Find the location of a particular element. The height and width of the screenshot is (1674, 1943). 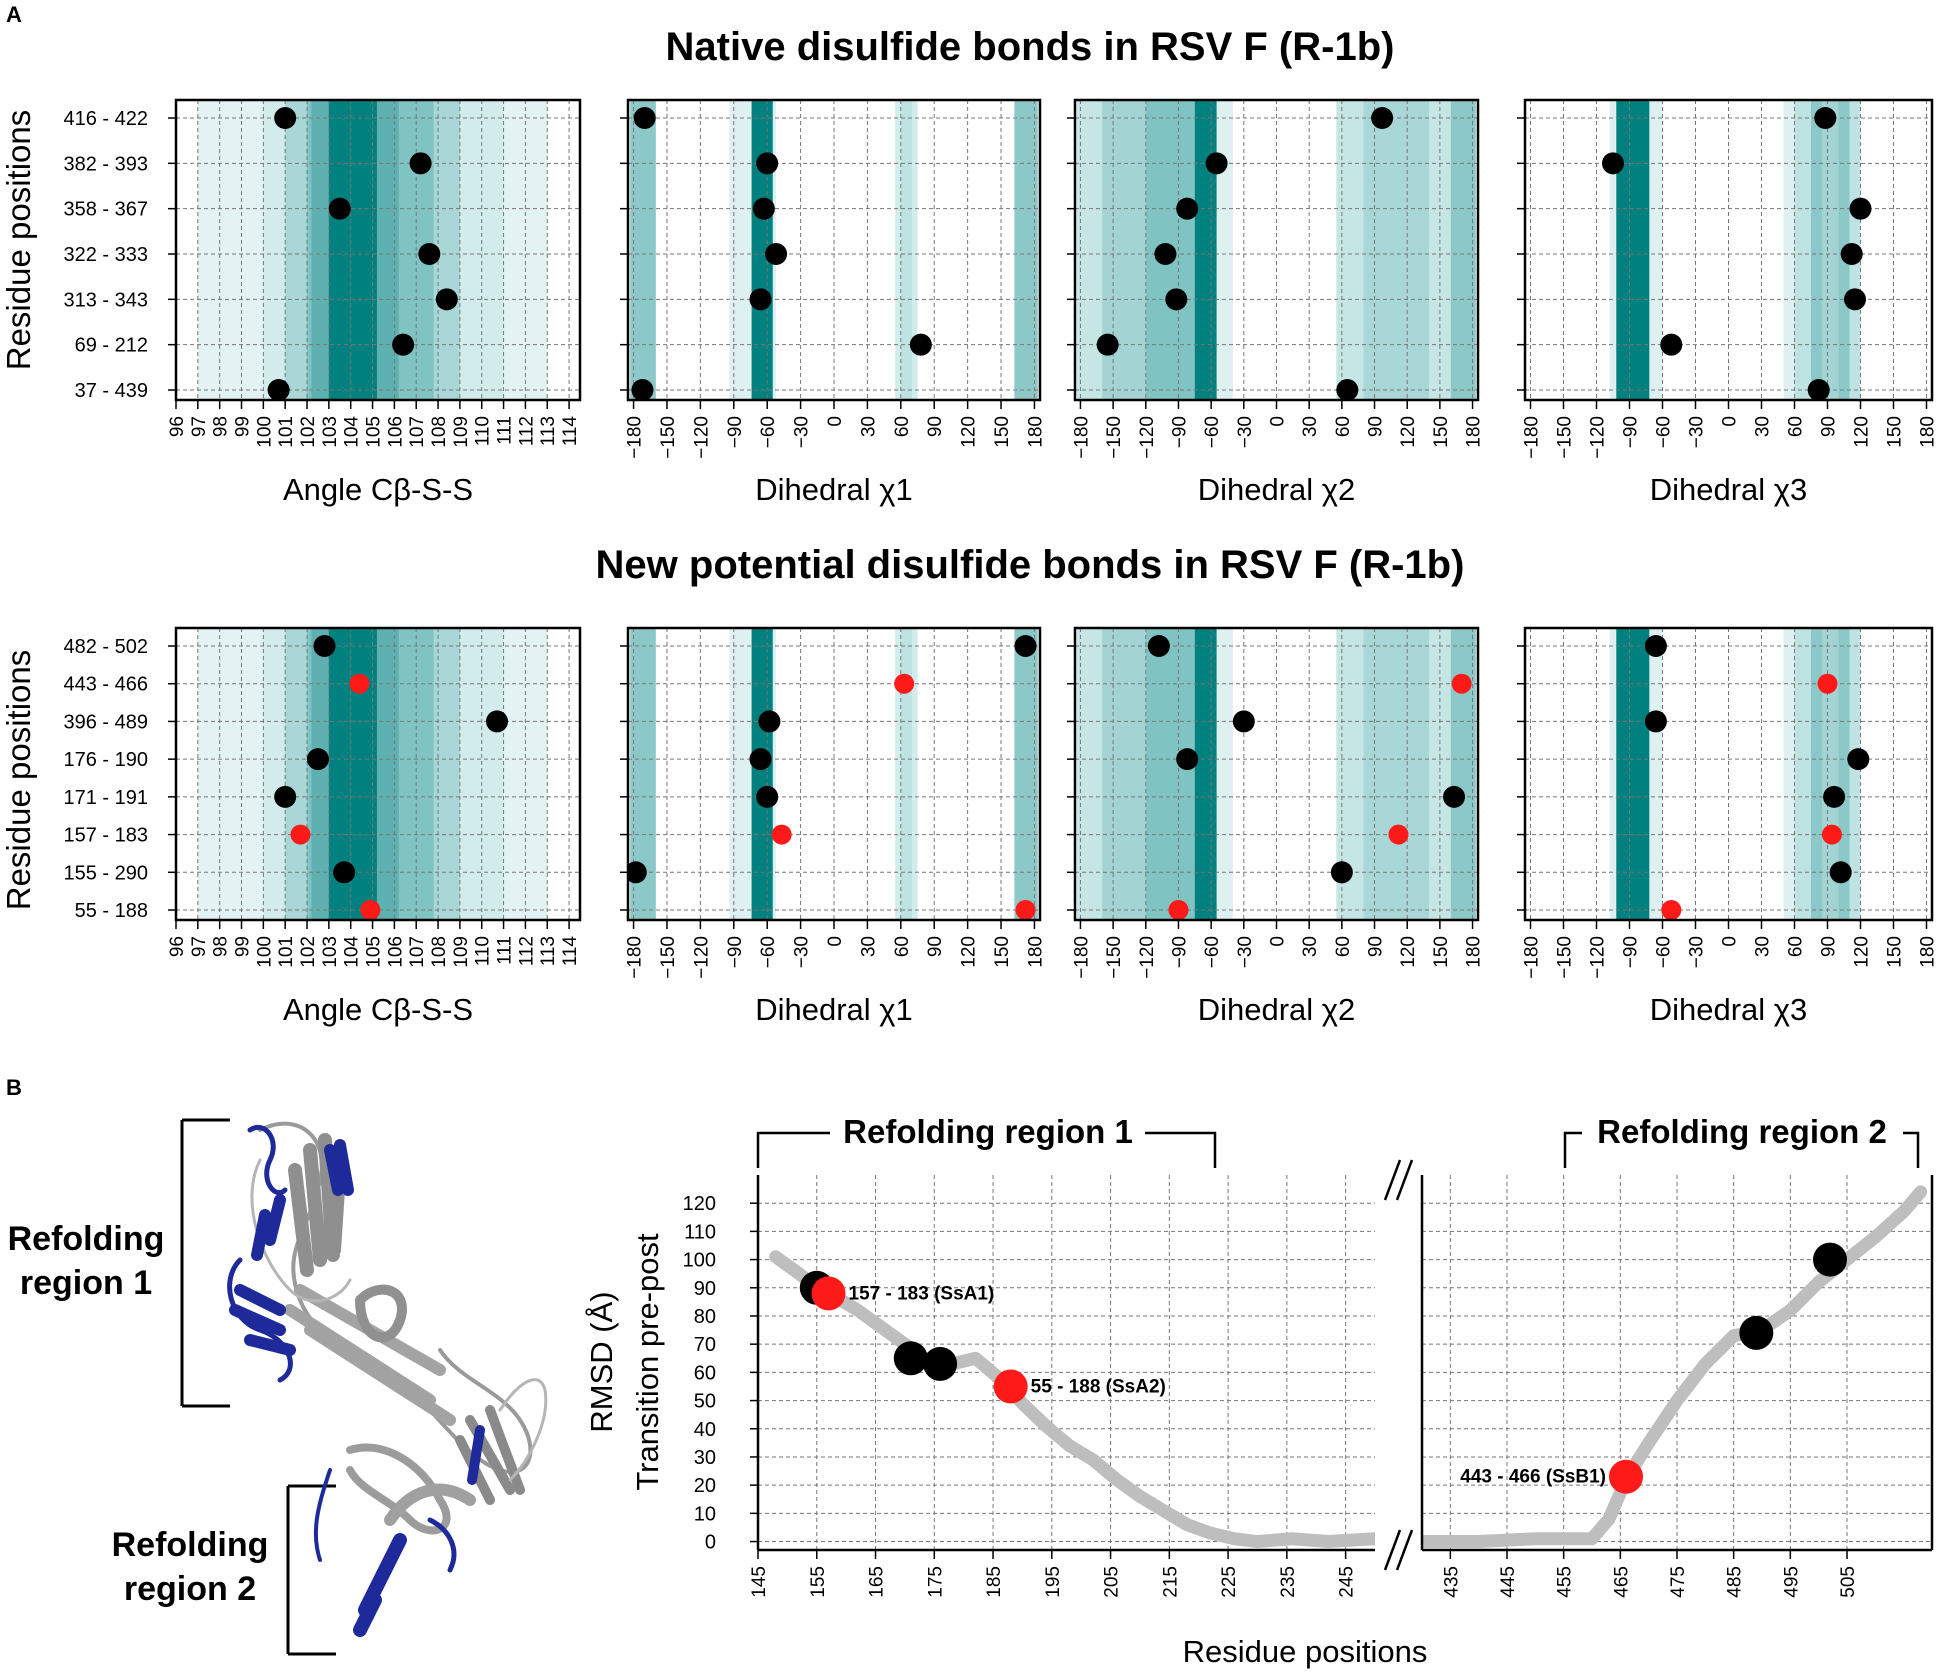

ytick-label: 443 - 466 is located at coordinates (105, 685).